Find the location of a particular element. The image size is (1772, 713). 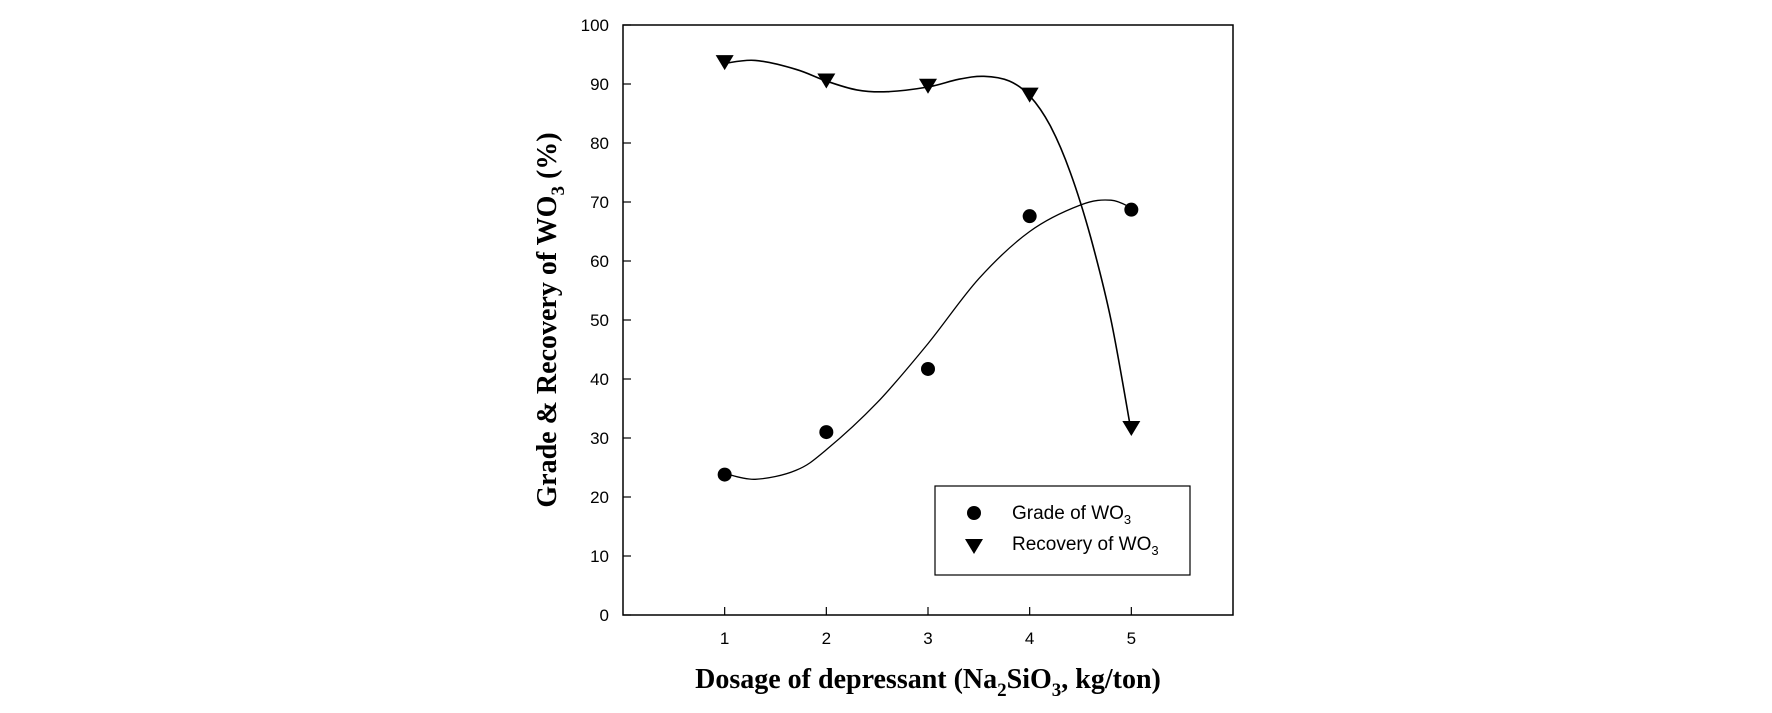

legend: Grade of WO3 Recovery of WO3 is located at coordinates (1062, 530).